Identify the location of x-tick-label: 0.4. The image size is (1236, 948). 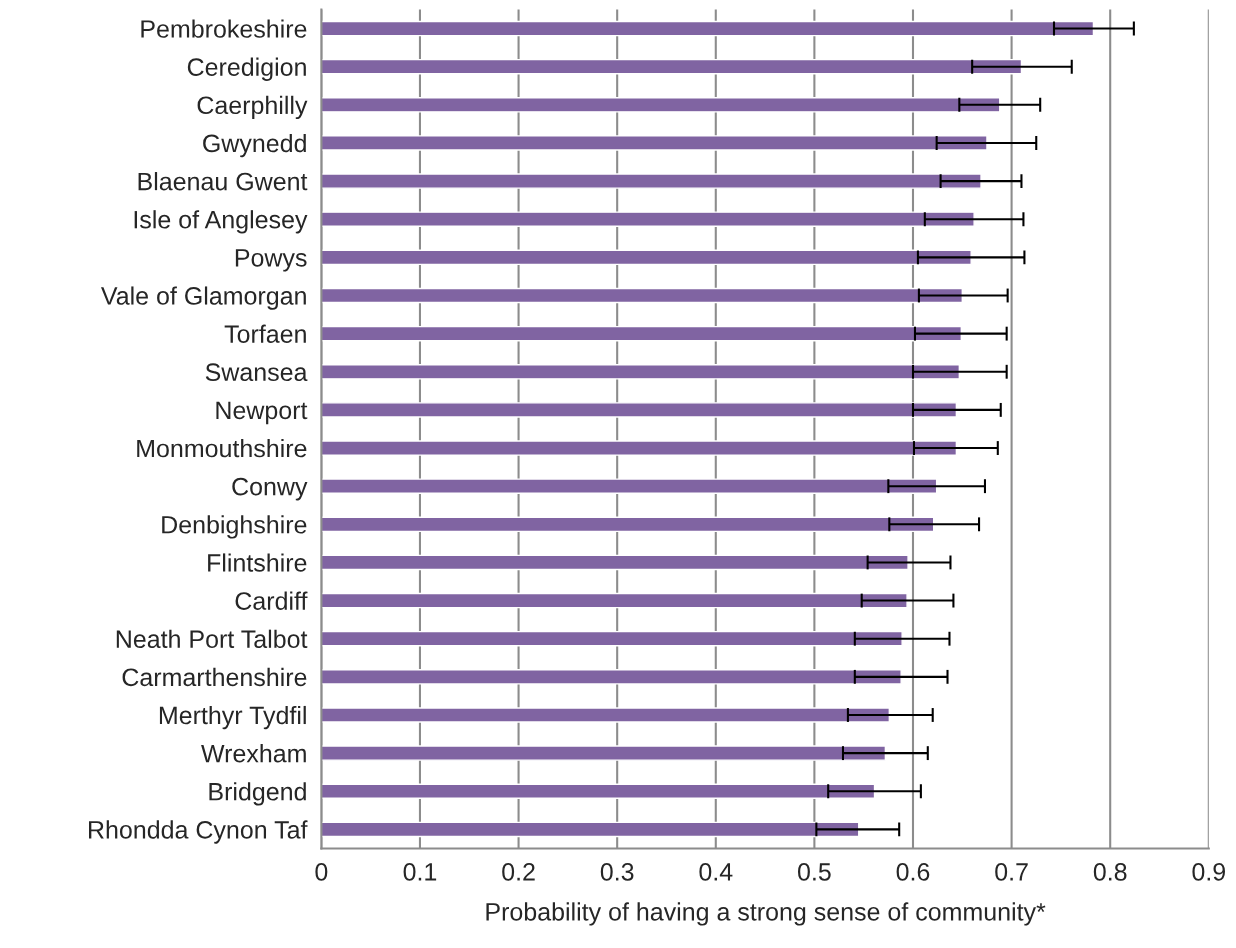
(716, 872).